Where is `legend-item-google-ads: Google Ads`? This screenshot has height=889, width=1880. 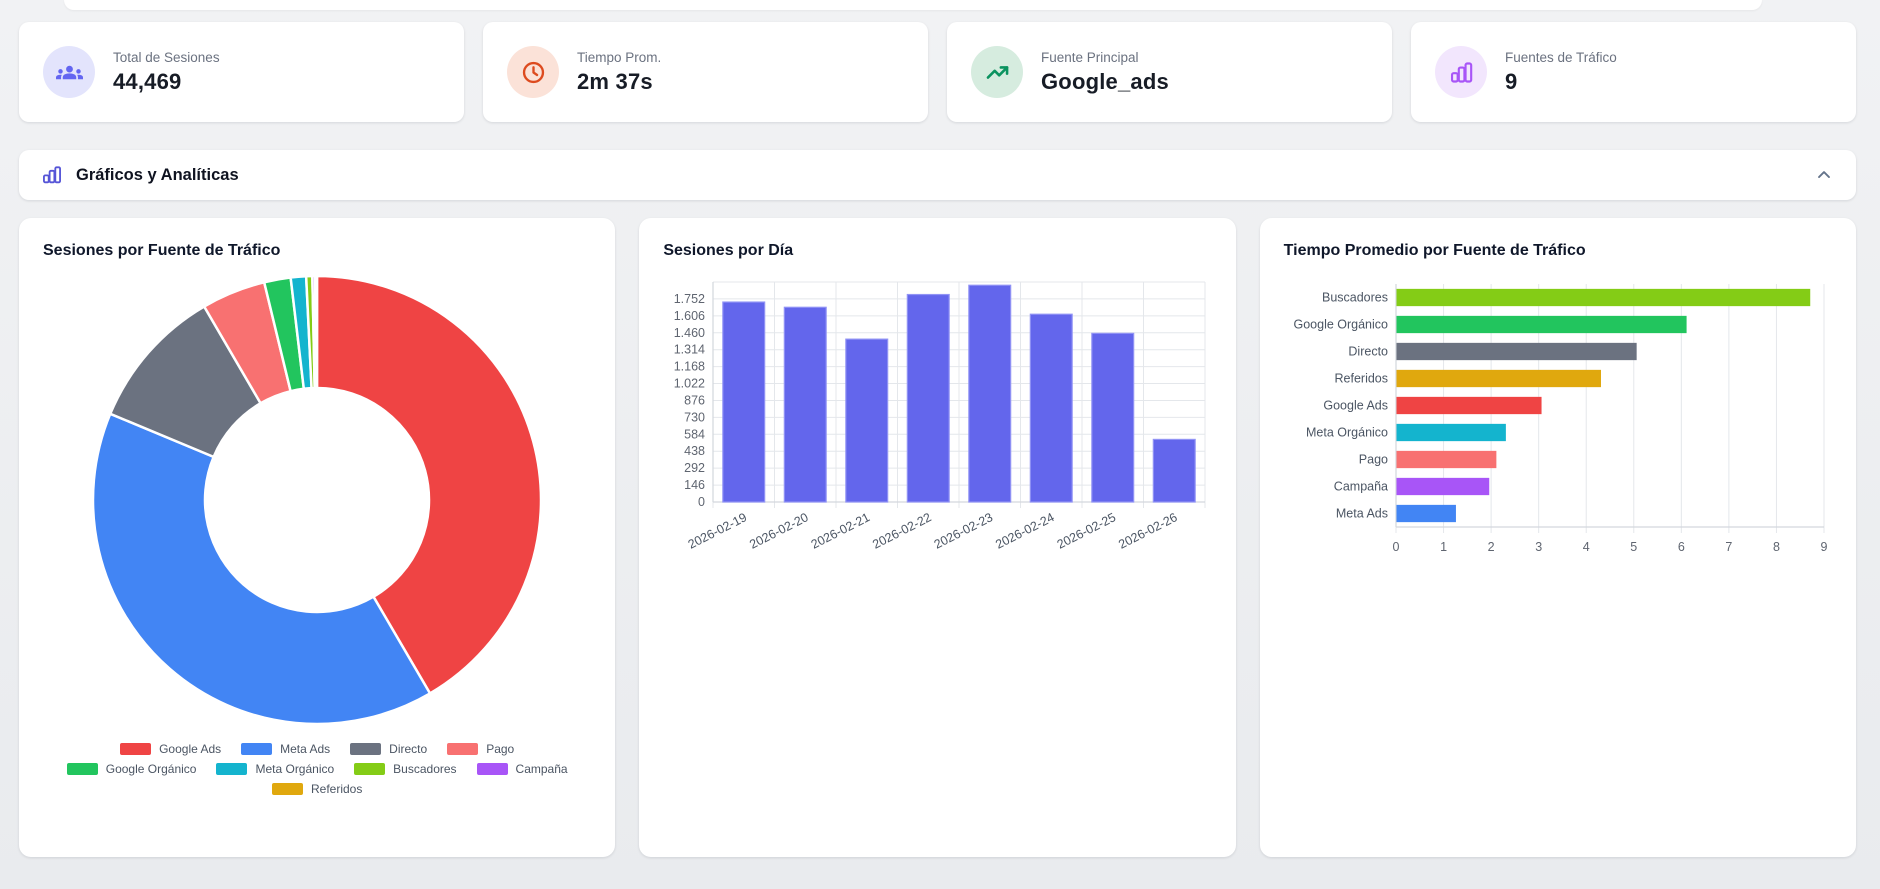
legend-item-google-ads: Google Ads is located at coordinates (170, 749).